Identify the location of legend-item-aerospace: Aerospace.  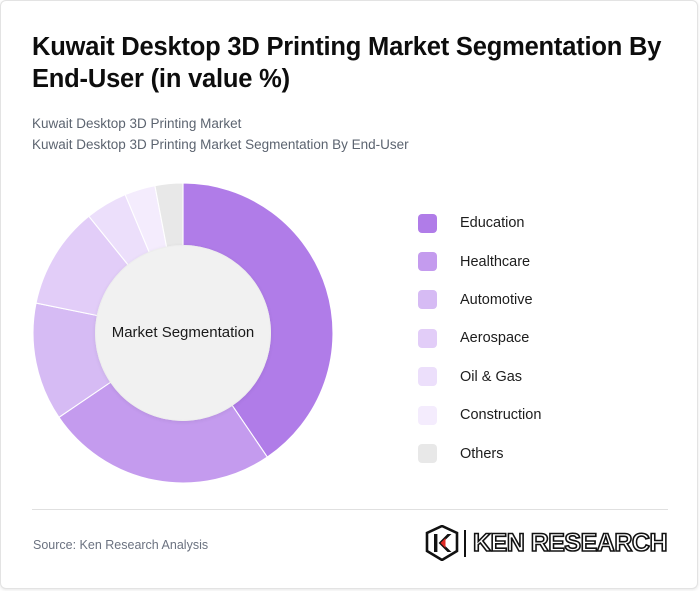
(538, 338).